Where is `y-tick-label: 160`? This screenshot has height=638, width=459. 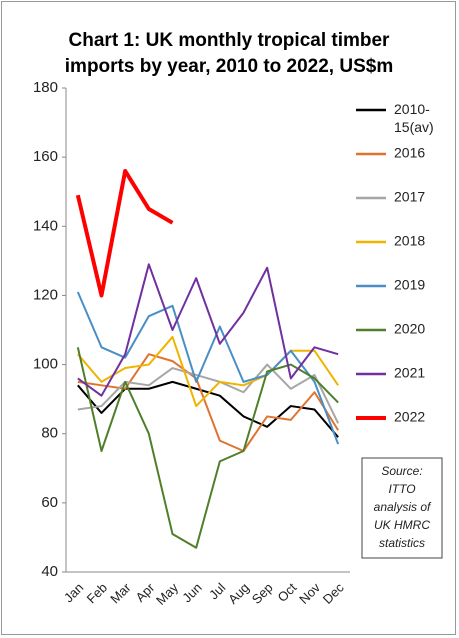 y-tick-label: 160 is located at coordinates (45, 156).